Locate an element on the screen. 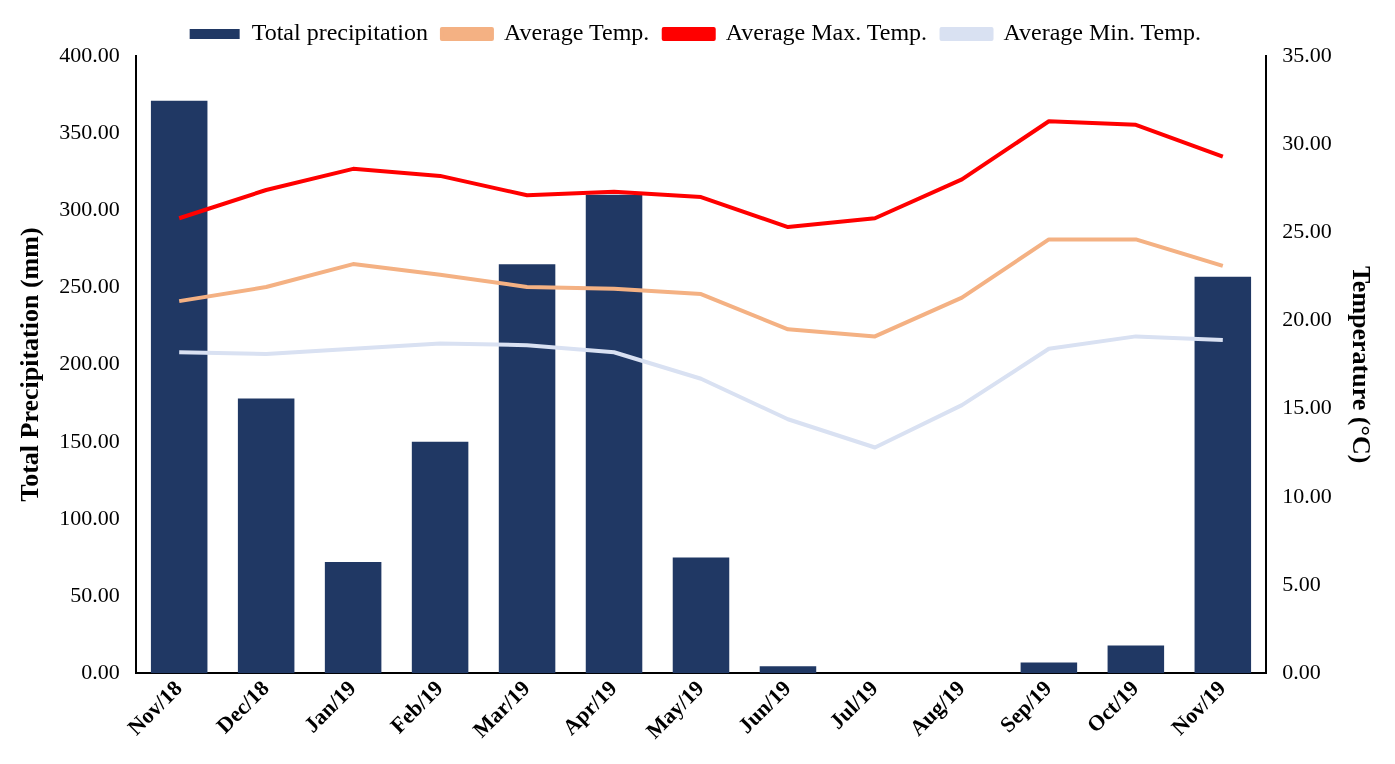 Image resolution: width=1395 pixels, height=764 pixels. y2-tick-label: 5.00 is located at coordinates (1301, 583).